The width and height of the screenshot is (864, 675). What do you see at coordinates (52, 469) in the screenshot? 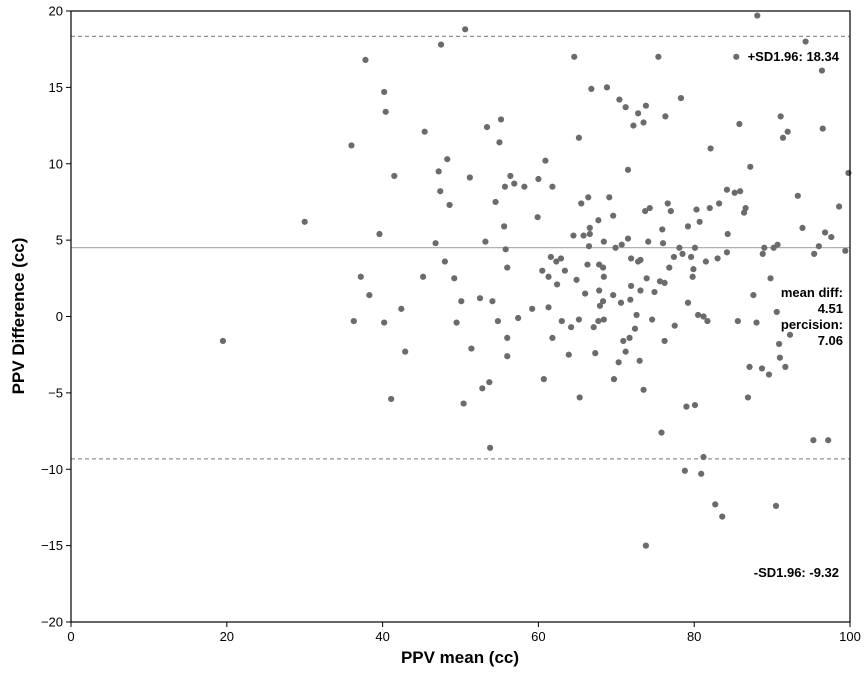
I see `y-tick-label: −10` at bounding box center [52, 469].